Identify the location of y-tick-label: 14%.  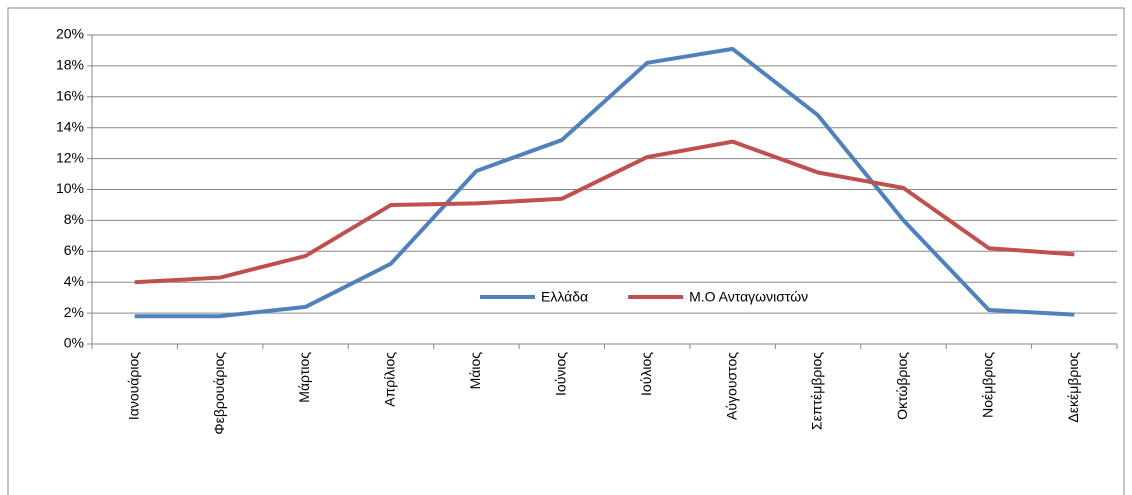
(70, 126).